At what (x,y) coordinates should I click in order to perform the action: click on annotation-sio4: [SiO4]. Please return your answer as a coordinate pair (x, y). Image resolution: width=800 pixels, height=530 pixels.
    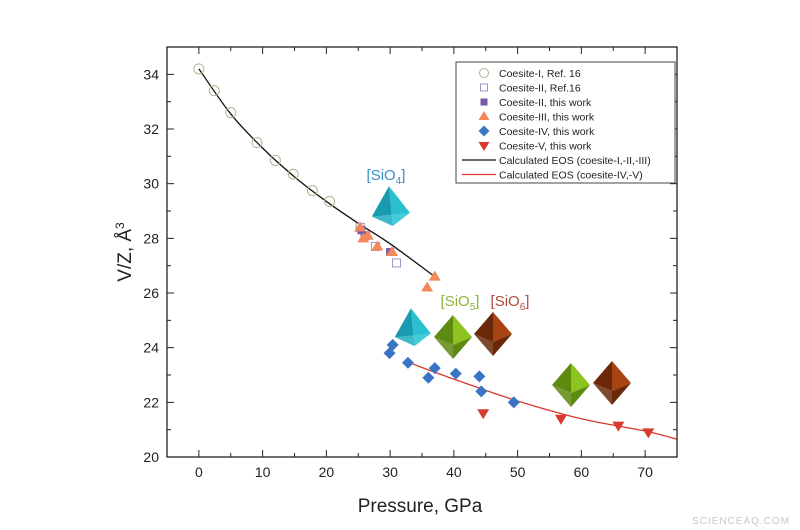
    Looking at the image, I should click on (386, 177).